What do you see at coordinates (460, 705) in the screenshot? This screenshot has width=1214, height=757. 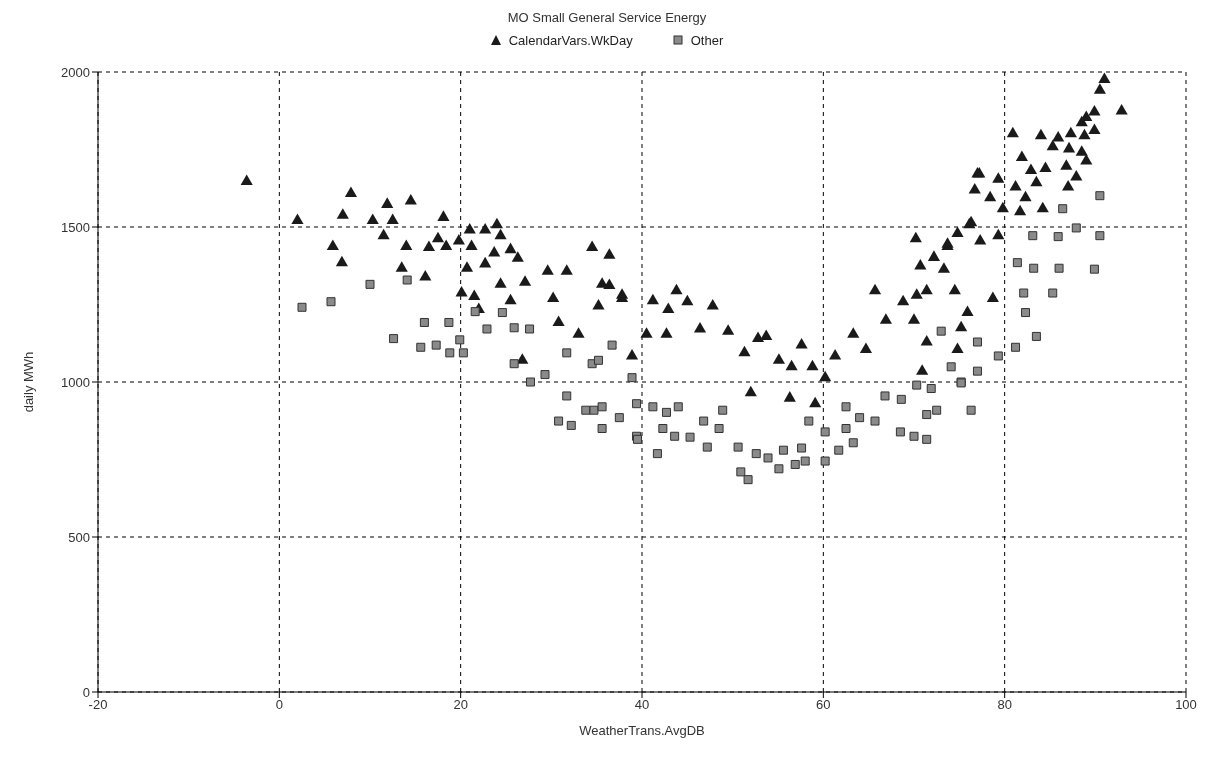 I see `x-tick-label: 20` at bounding box center [460, 705].